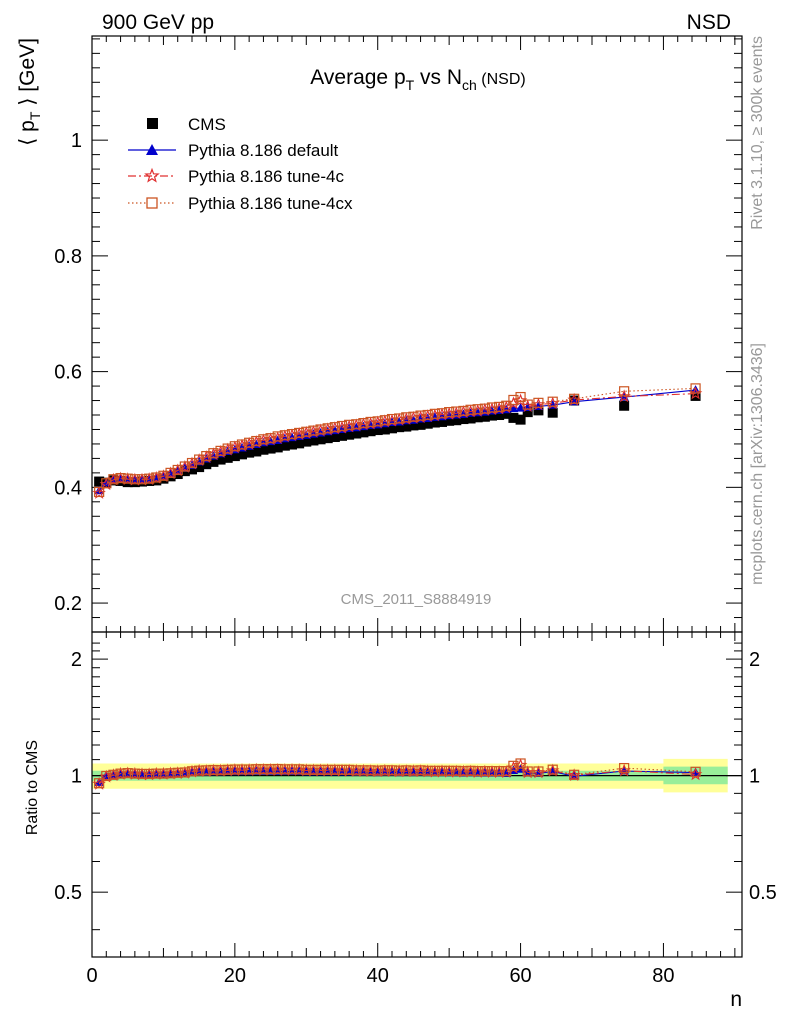 This screenshot has width=786, height=1024. I want to click on ylabel-sub: T, so click(35, 115).